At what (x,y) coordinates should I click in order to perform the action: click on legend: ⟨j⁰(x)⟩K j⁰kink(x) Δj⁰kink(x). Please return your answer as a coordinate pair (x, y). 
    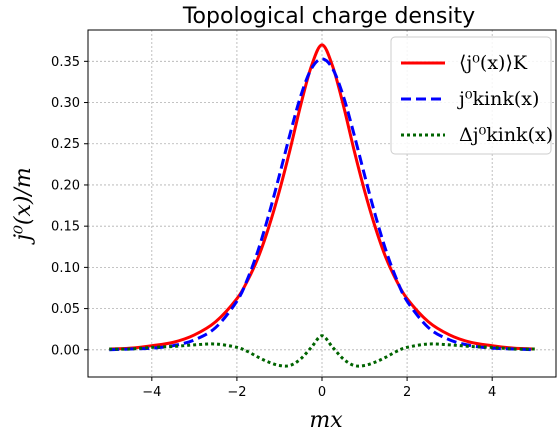
    Looking at the image, I should click on (471, 95).